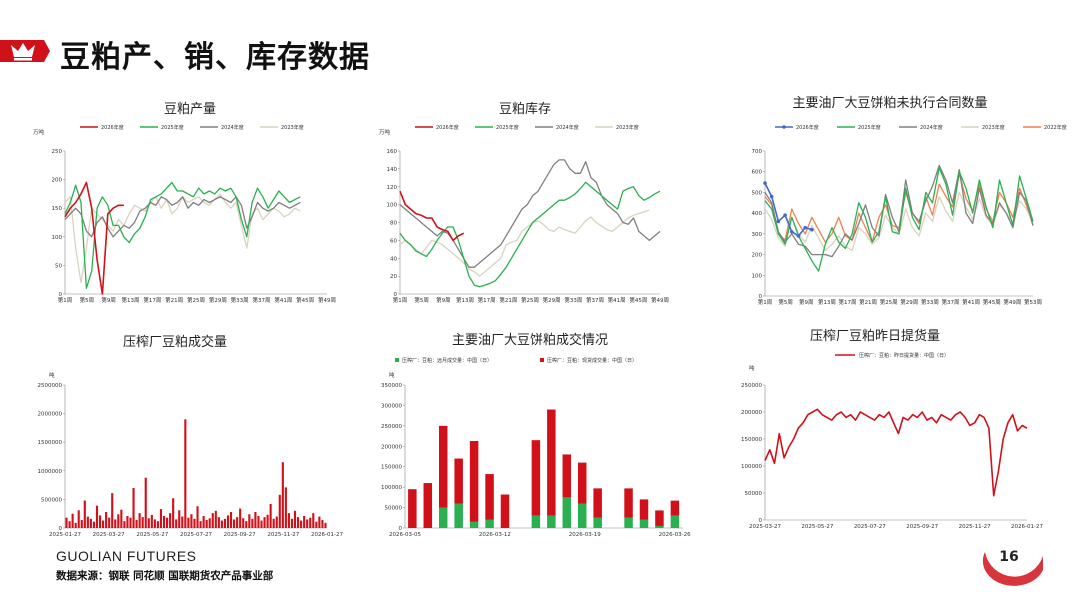 Image resolution: width=1080 pixels, height=608 pixels. Describe the element at coordinates (391, 406) in the screenshot. I see `y-tick-label: 300000` at that location.